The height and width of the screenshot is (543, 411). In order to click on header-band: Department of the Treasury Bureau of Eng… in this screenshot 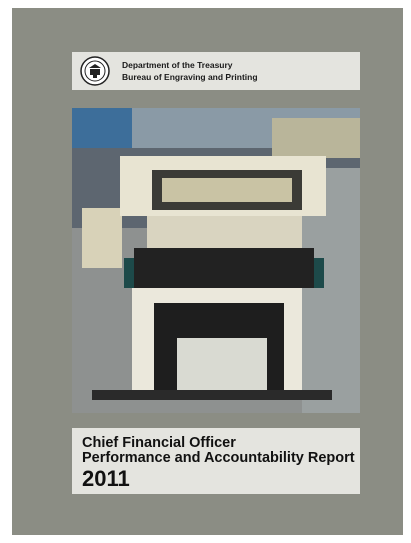, I will do `click(216, 71)`.